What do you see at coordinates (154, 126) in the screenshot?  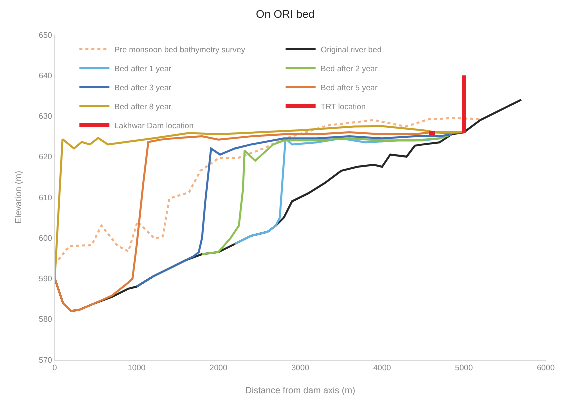 I see `legend-label: Lakhwar Dam location` at bounding box center [154, 126].